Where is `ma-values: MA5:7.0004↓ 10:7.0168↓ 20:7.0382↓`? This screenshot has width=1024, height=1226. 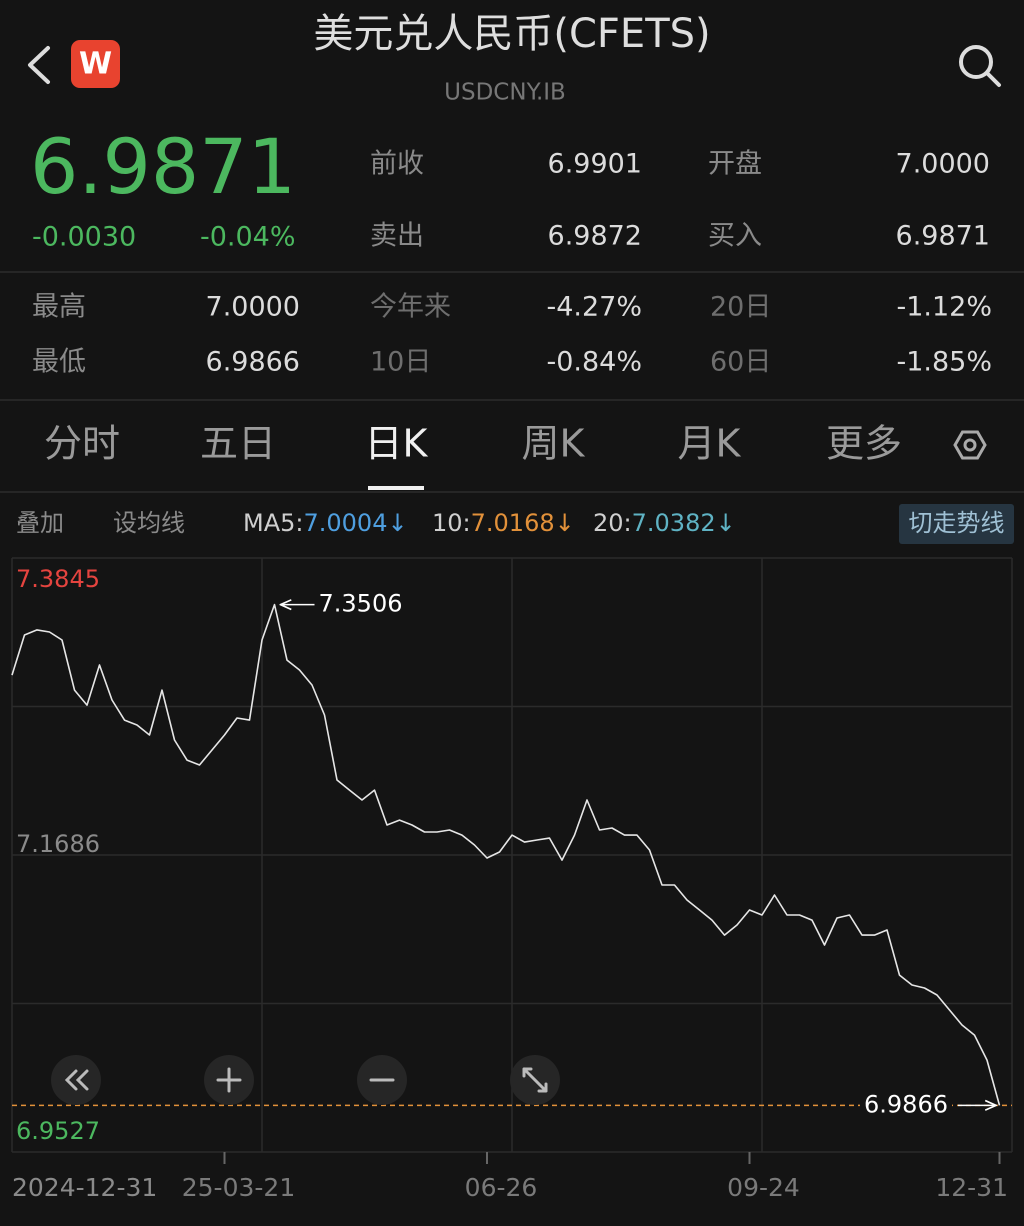 ma-values: MA5:7.0004↓ 10:7.0168↓ 20:7.0382↓ is located at coordinates (489, 523).